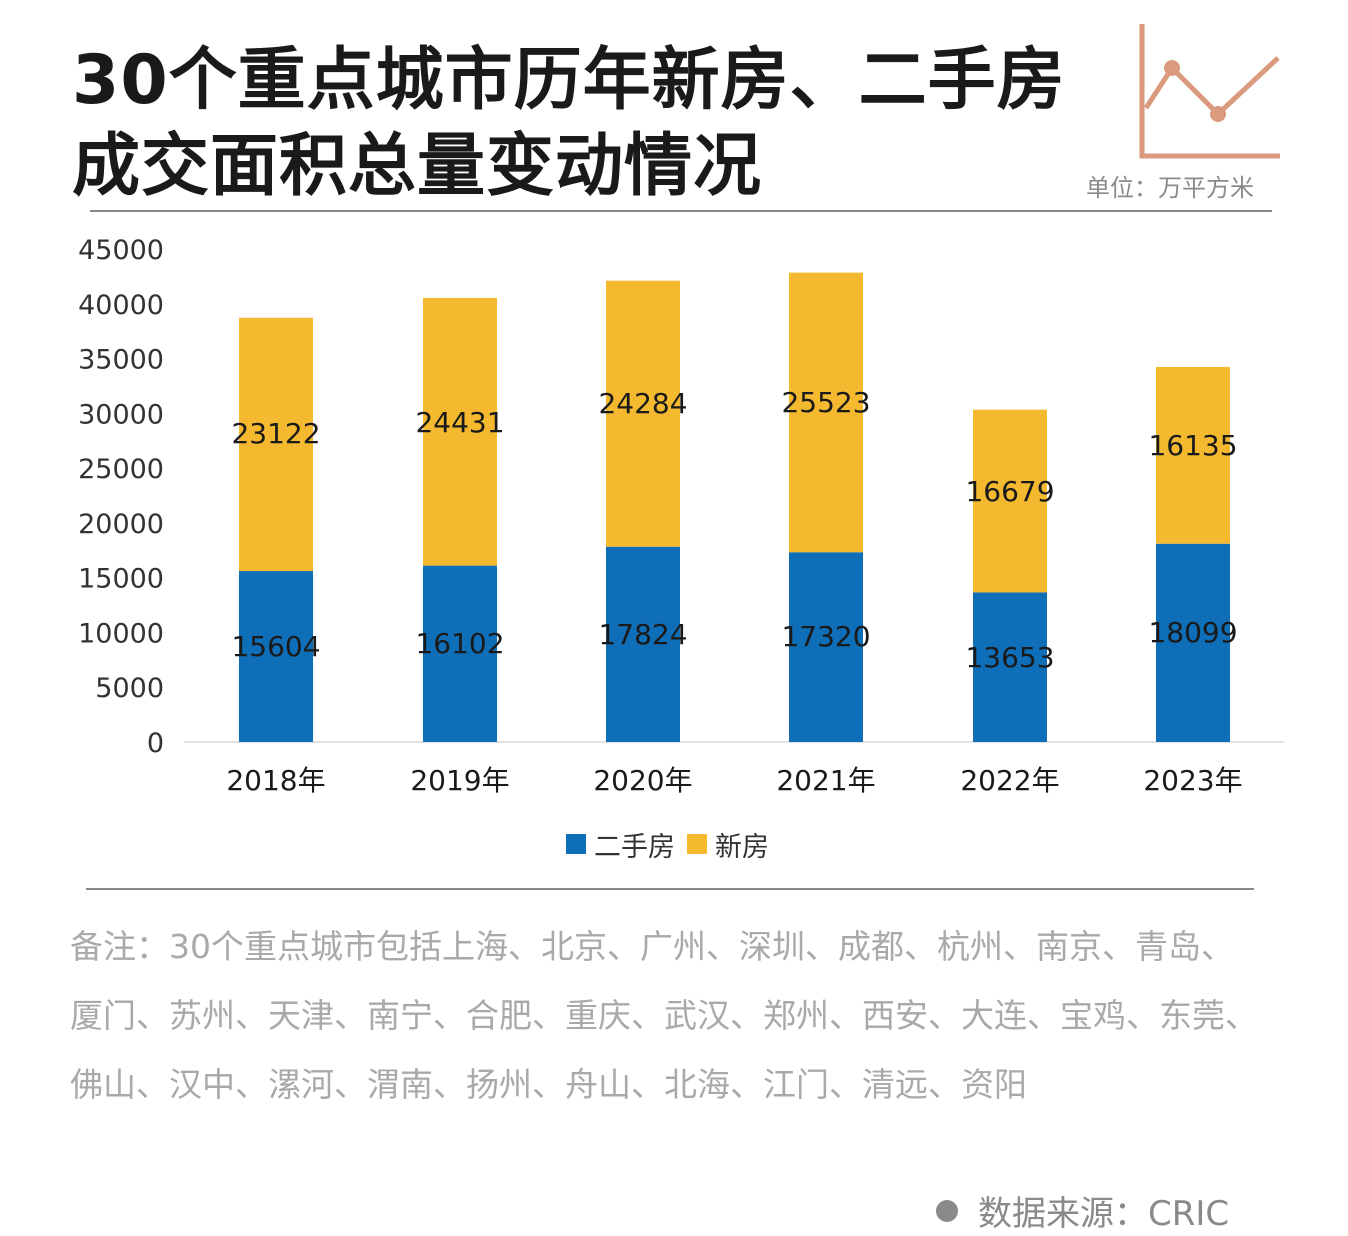 This screenshot has width=1348, height=1236. Describe the element at coordinates (825, 780) in the screenshot. I see `x-tick-label: 2021年` at that location.